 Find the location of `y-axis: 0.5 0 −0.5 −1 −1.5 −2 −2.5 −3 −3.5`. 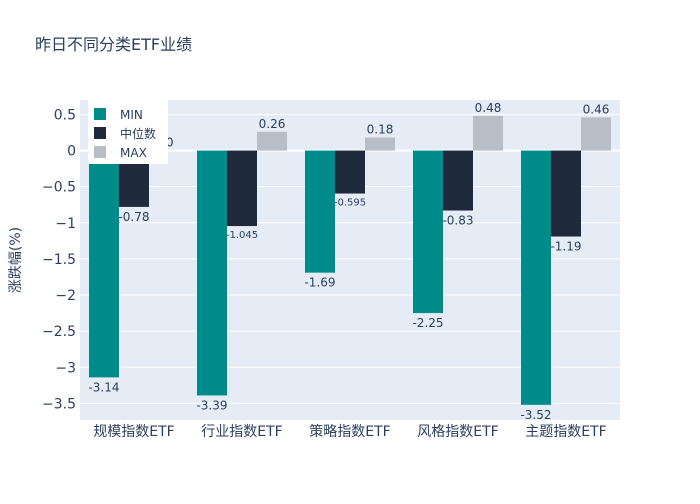

y-axis: 0.5 0 −0.5 −1 −1.5 −2 −2.5 −3 −3.5 is located at coordinates (59, 259).